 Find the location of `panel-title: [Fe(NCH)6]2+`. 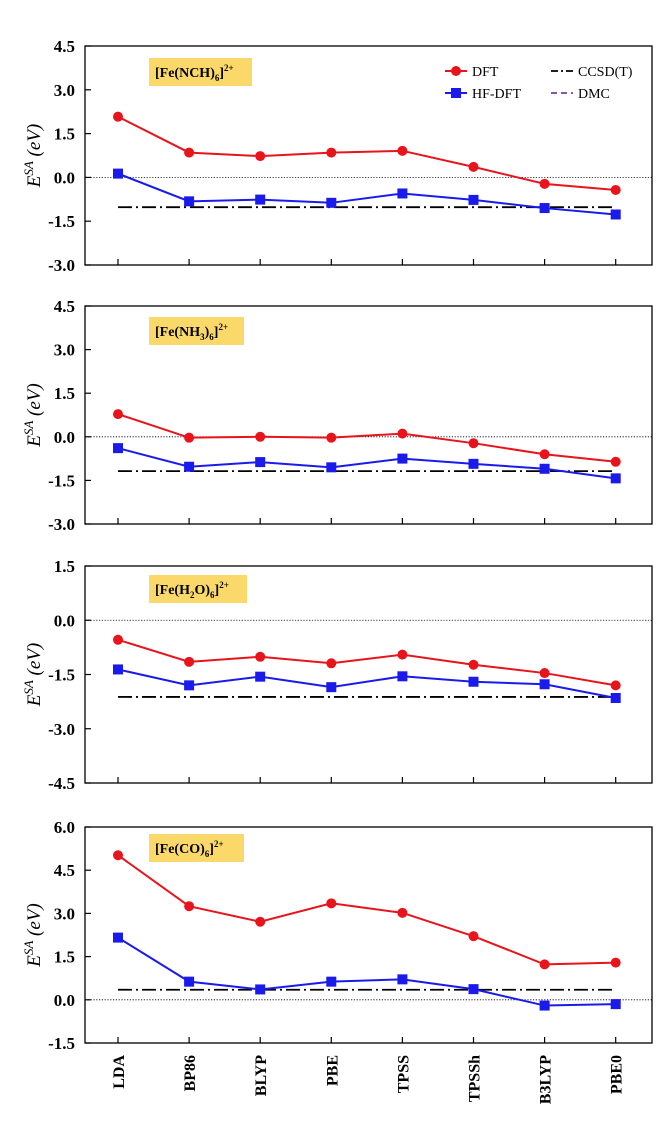

panel-title: [Fe(NCH)6]2+ is located at coordinates (194, 73).